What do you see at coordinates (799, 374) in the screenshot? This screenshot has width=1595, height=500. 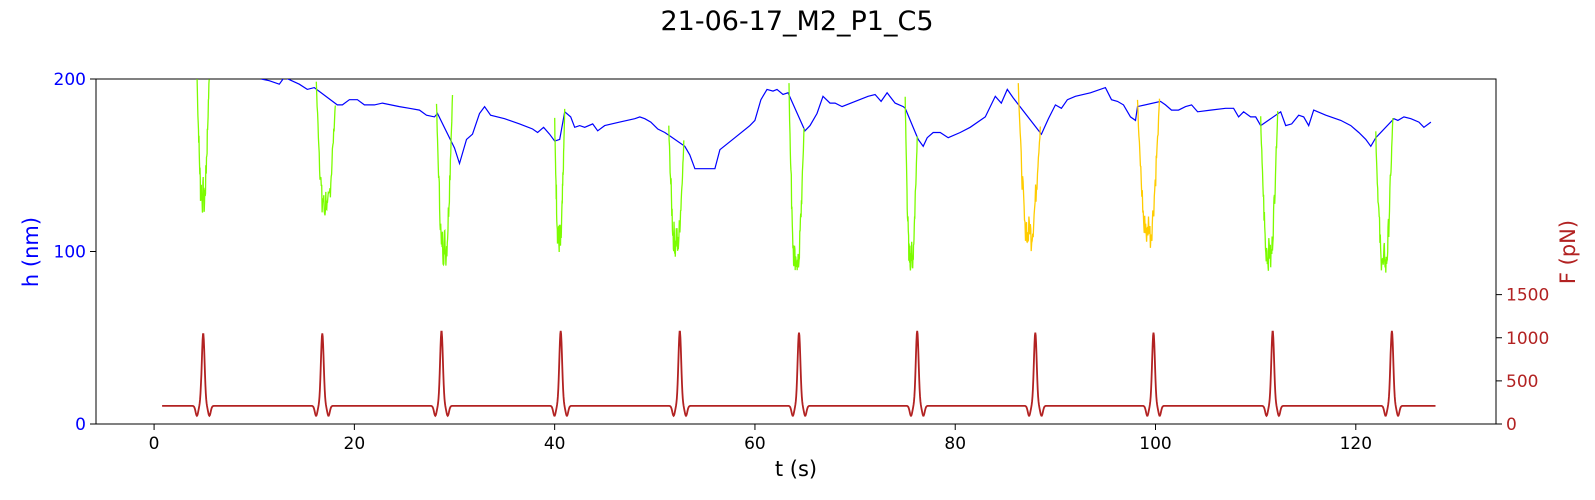 I see `force-series-line` at bounding box center [799, 374].